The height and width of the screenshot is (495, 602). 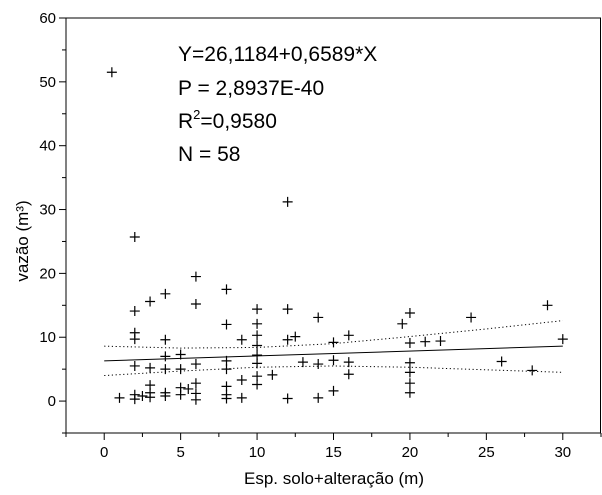 I want to click on x-tick-label: 10, so click(x=257, y=452).